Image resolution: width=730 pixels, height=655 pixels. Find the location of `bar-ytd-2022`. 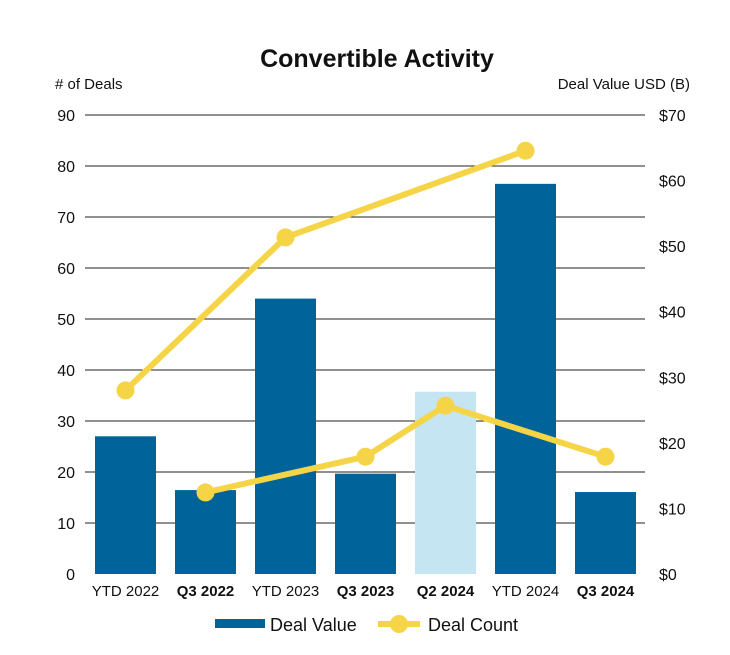

bar-ytd-2022 is located at coordinates (125, 505).